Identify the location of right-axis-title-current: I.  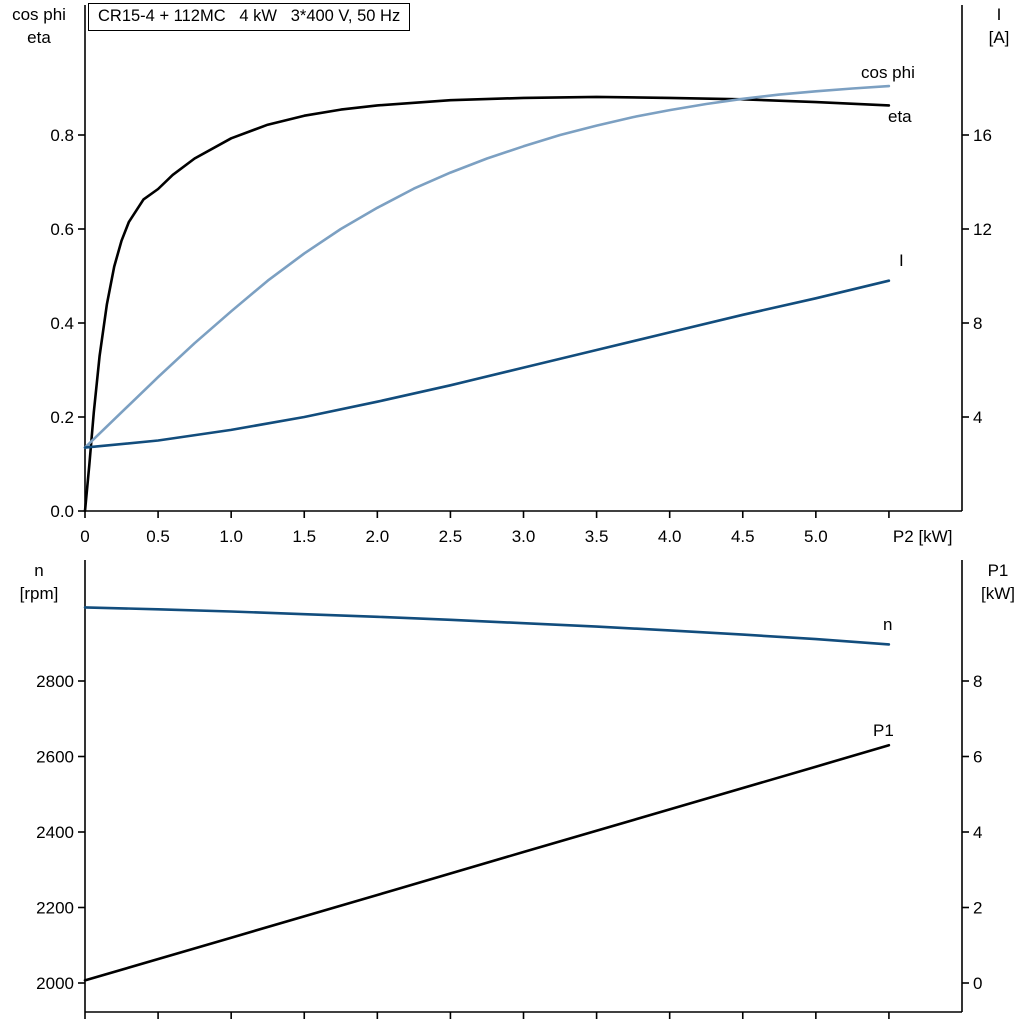
(999, 14).